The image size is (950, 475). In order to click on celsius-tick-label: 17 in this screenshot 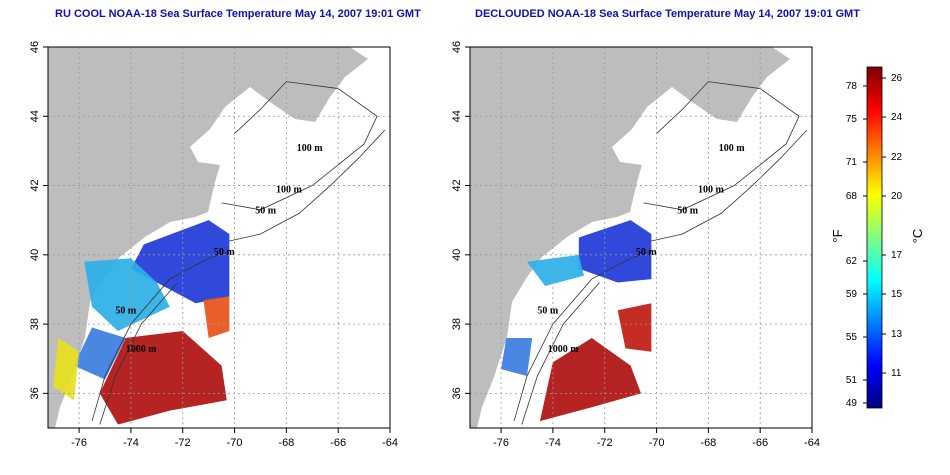, I will do `click(897, 255)`.